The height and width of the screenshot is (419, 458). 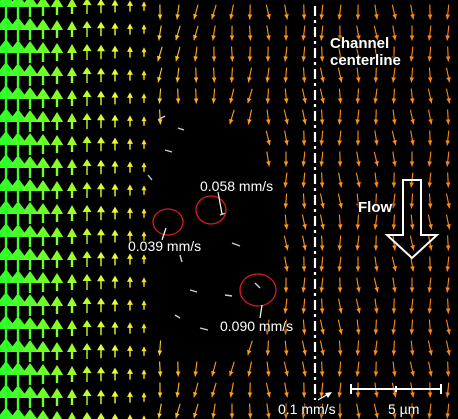 What do you see at coordinates (220, 203) in the screenshot?
I see `annotation-leader` at bounding box center [220, 203].